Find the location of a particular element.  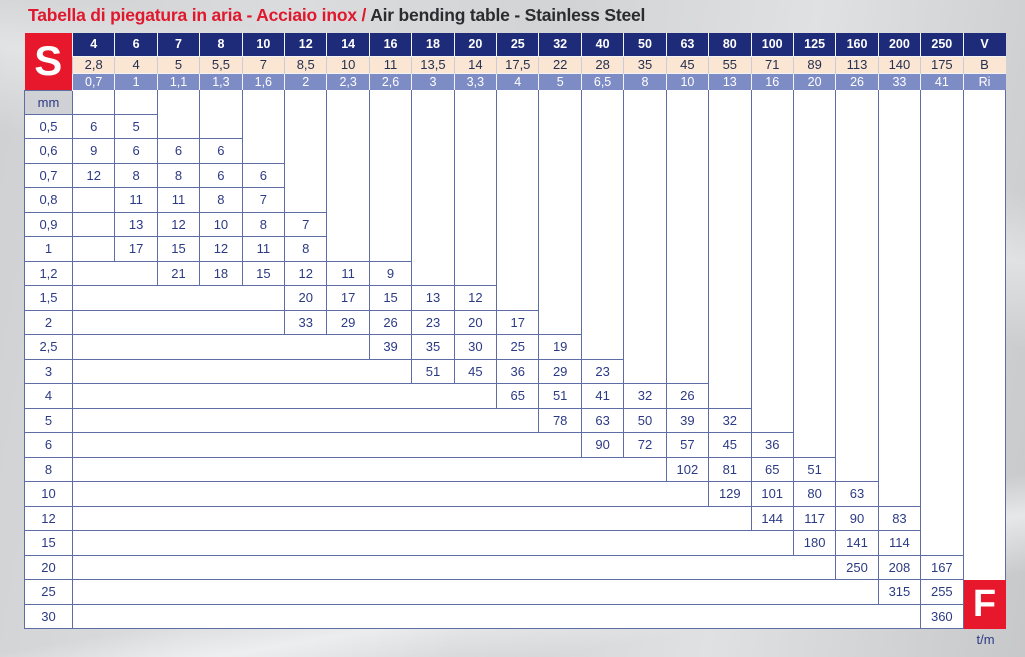

force-value-cell: 41 is located at coordinates (602, 396).